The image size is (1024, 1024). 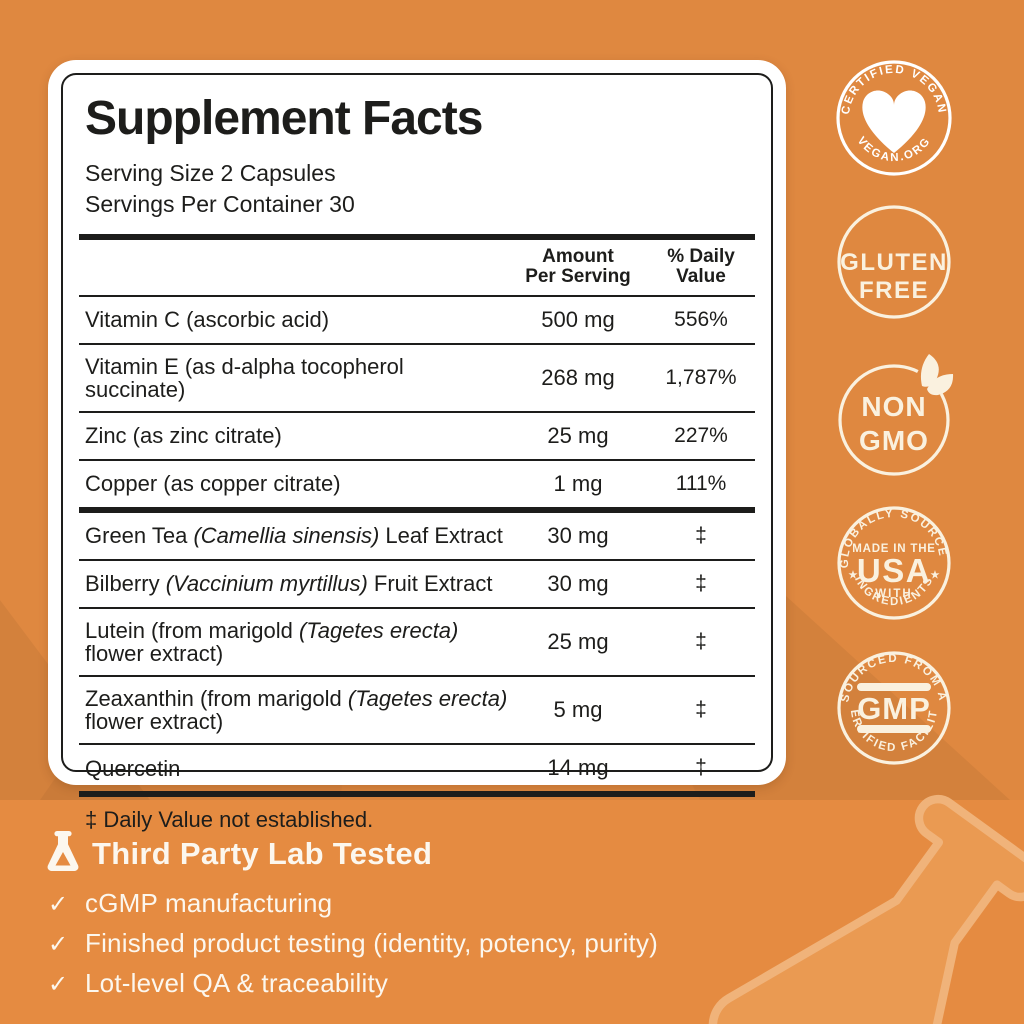 I want to click on gmp-badge: SOURCED FROM A CERTIFIED FACILITY GMP, so click(x=891, y=705).